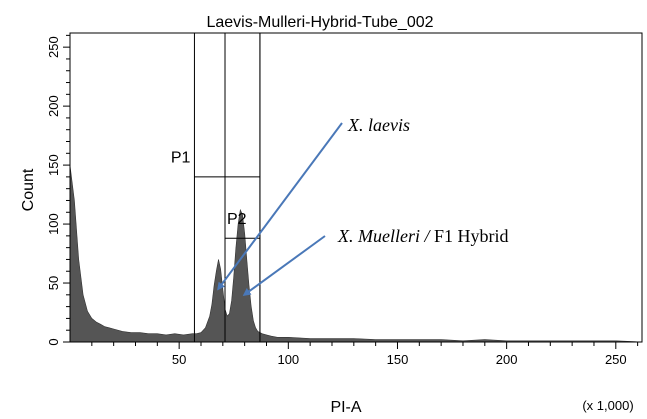 This screenshot has height=419, width=647. I want to click on annotation-label-laevis: X. laevis, so click(378, 125).